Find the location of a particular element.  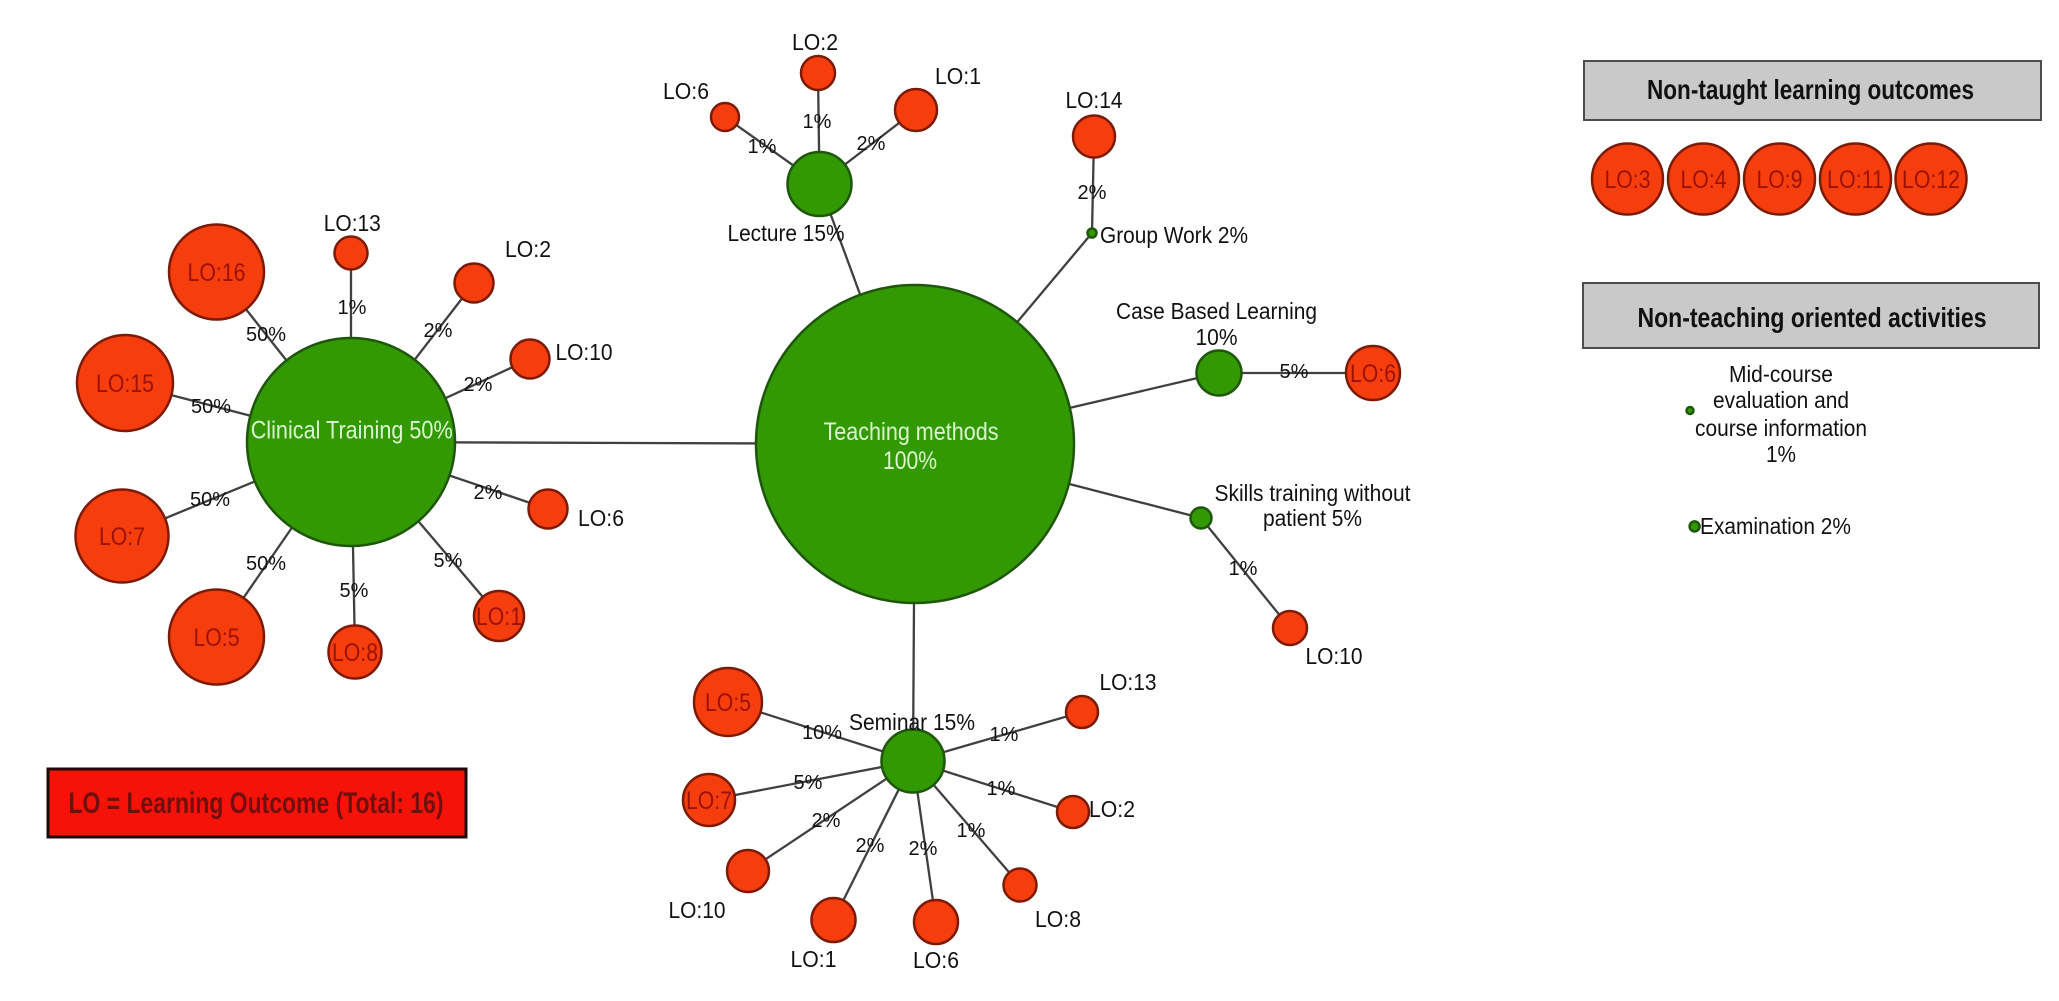

svg-text: Clinical Training 50% is located at coordinates (352, 431).